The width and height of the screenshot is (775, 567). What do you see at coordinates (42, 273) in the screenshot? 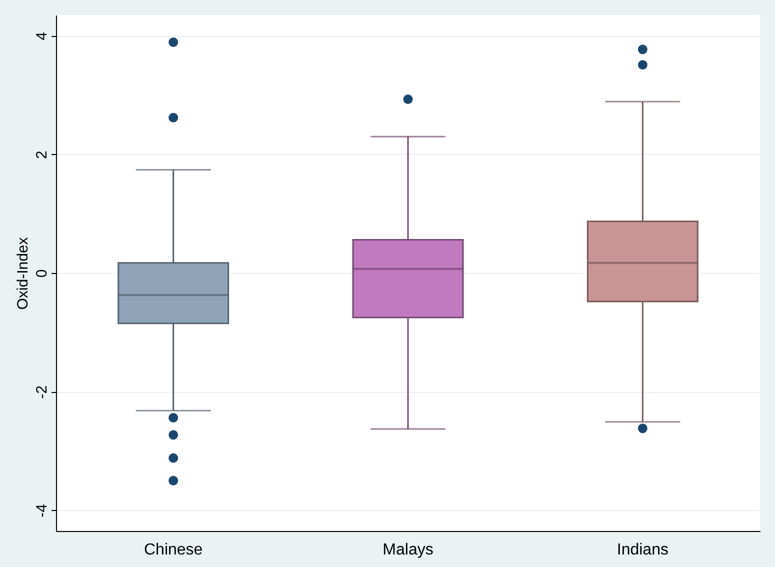
I see `y-tick-label: 0` at bounding box center [42, 273].